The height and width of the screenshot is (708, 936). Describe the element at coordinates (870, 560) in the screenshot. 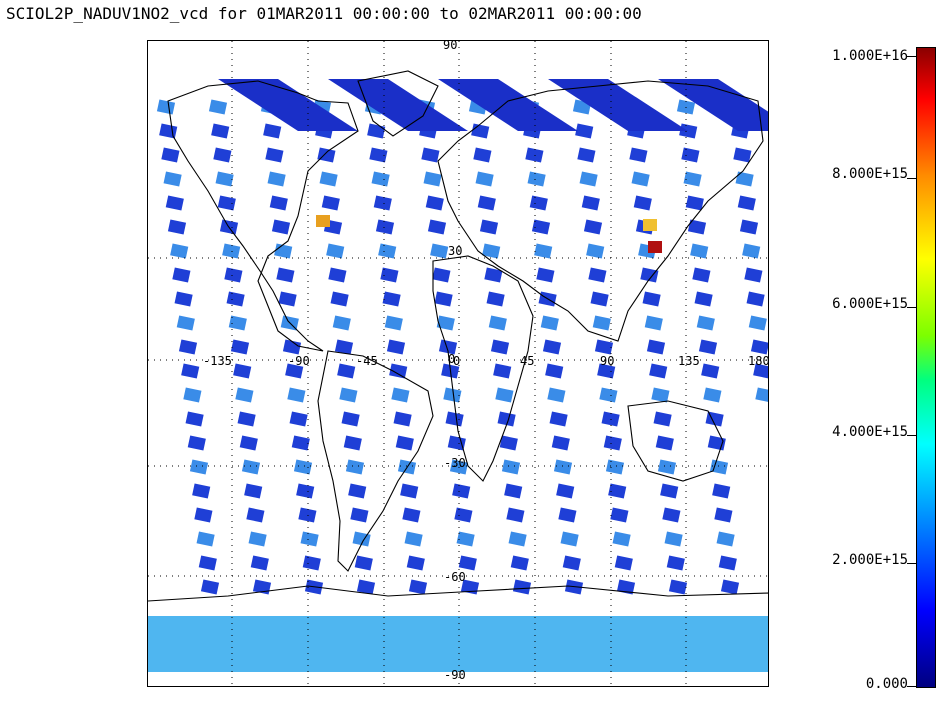

I see `colorbar-label: 2.000E+15` at that location.